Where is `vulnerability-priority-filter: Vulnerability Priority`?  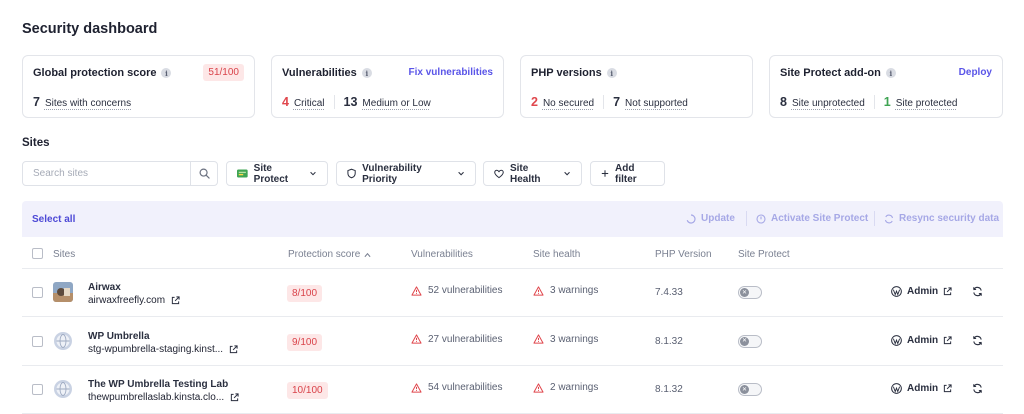
vulnerability-priority-filter: Vulnerability Priority is located at coordinates (406, 173).